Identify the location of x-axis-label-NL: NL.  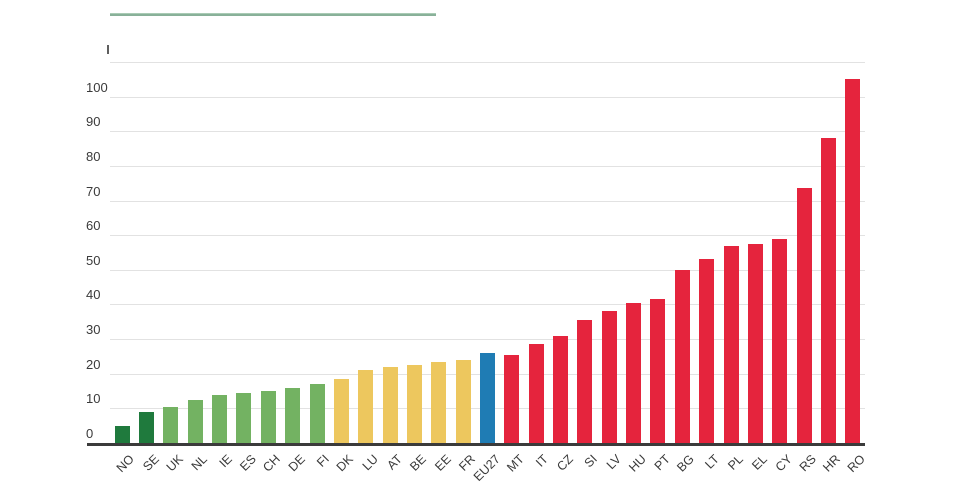
(199, 463).